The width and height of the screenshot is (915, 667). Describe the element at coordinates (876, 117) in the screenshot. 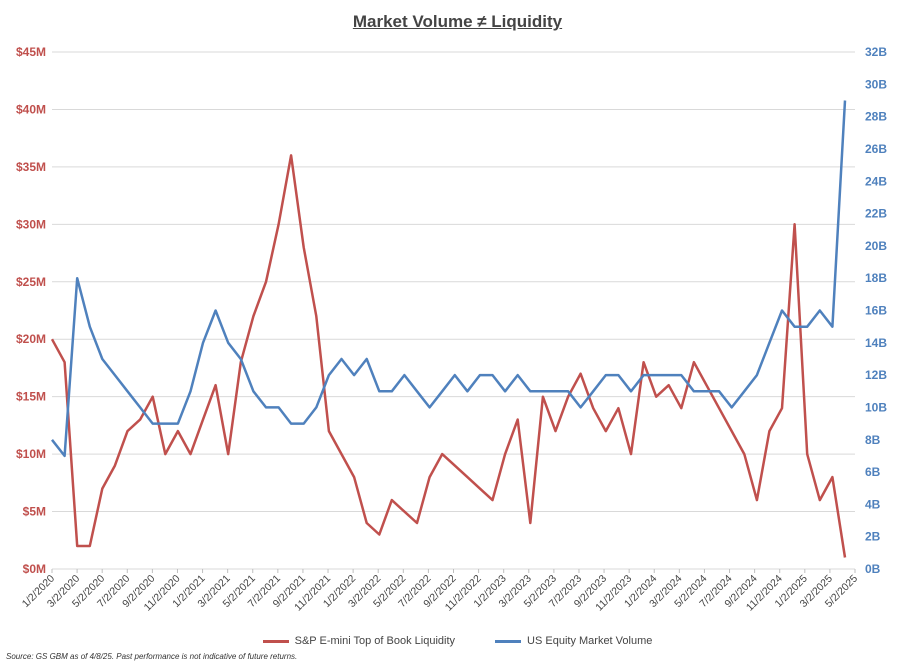

I see `right-tick-label: 28B` at that location.